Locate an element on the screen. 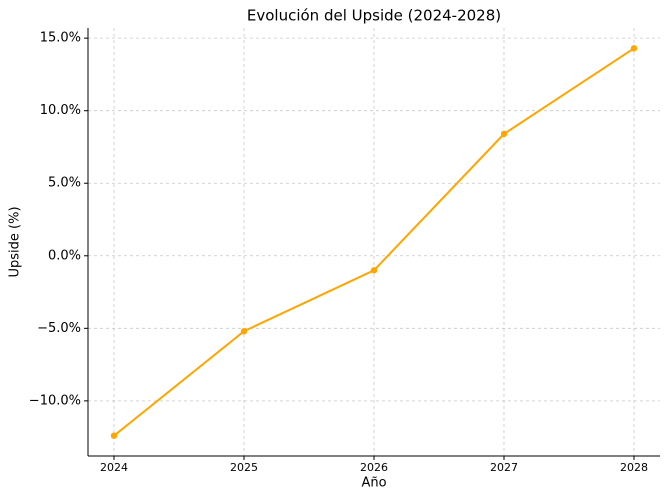 This screenshot has width=669, height=500. y-tick-label: 0.0% is located at coordinates (64, 255).